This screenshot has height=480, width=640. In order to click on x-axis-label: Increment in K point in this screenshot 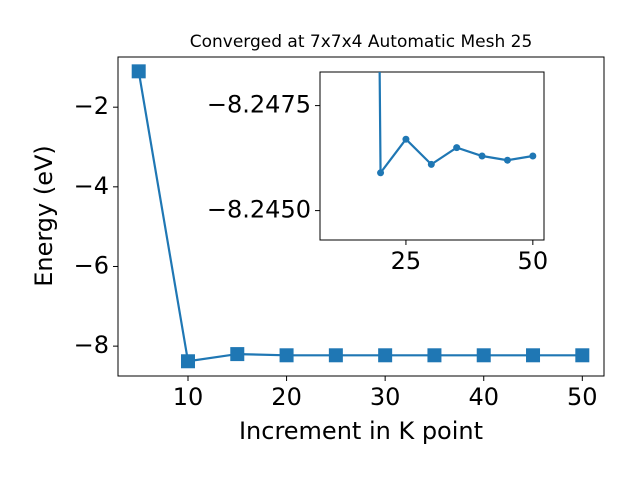, I will do `click(361, 431)`.